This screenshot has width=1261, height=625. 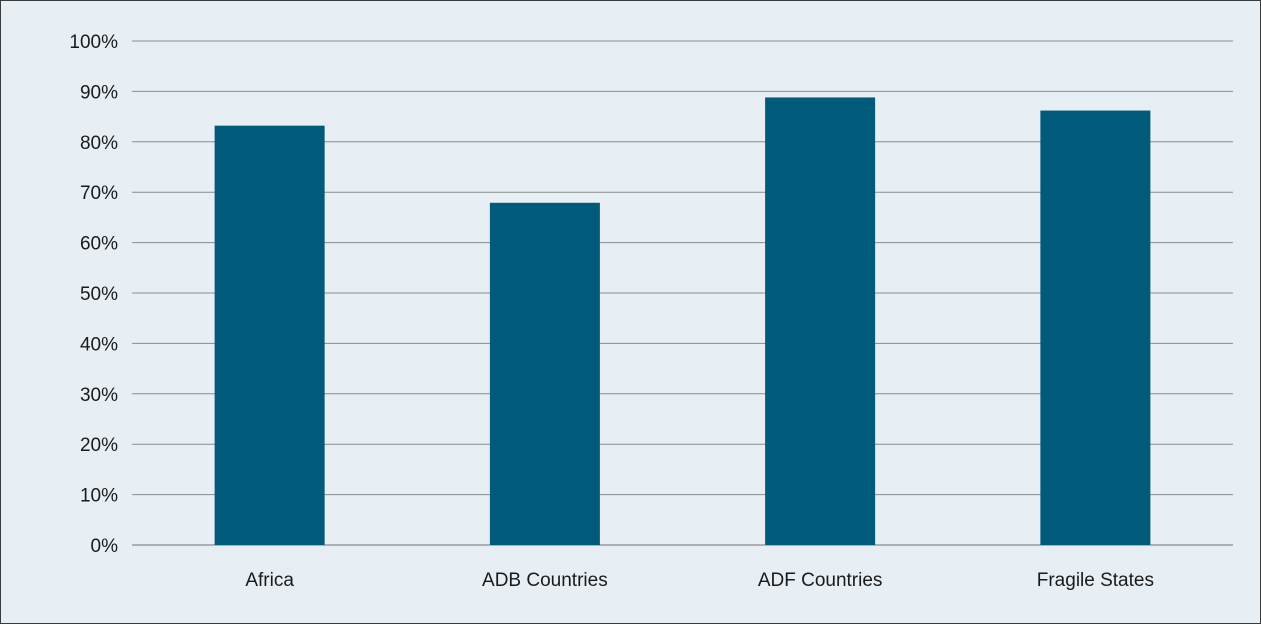 I want to click on bar-africa, so click(x=269, y=335).